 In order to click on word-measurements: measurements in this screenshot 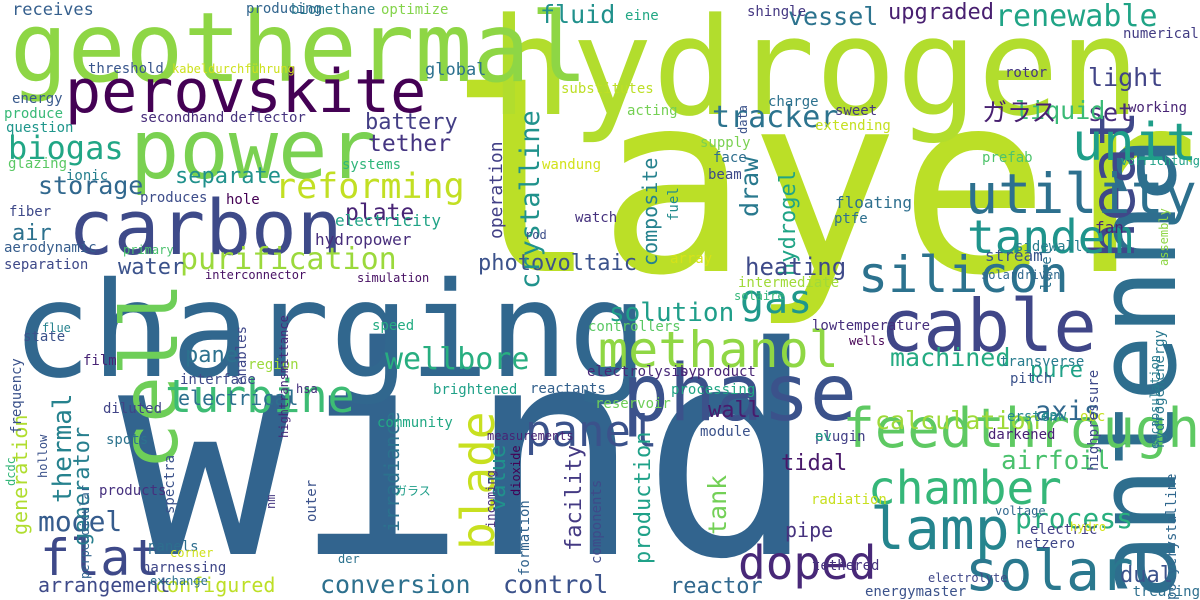, I will do `click(530, 436)`.